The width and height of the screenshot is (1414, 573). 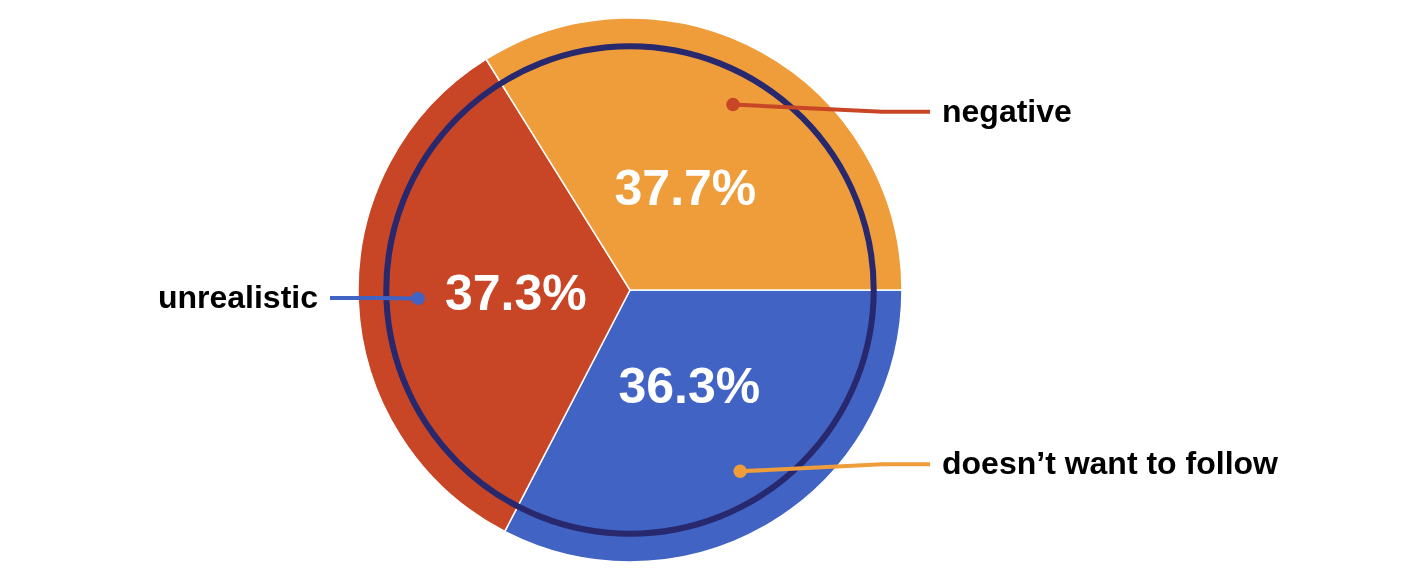 What do you see at coordinates (689, 385) in the screenshot?
I see `data-label: 36.3%` at bounding box center [689, 385].